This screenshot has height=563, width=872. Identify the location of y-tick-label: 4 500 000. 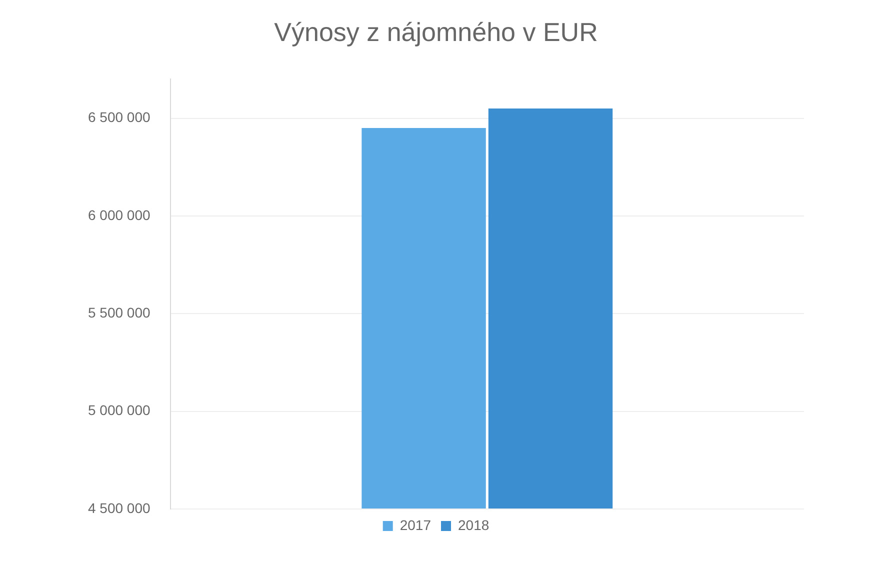
(119, 508).